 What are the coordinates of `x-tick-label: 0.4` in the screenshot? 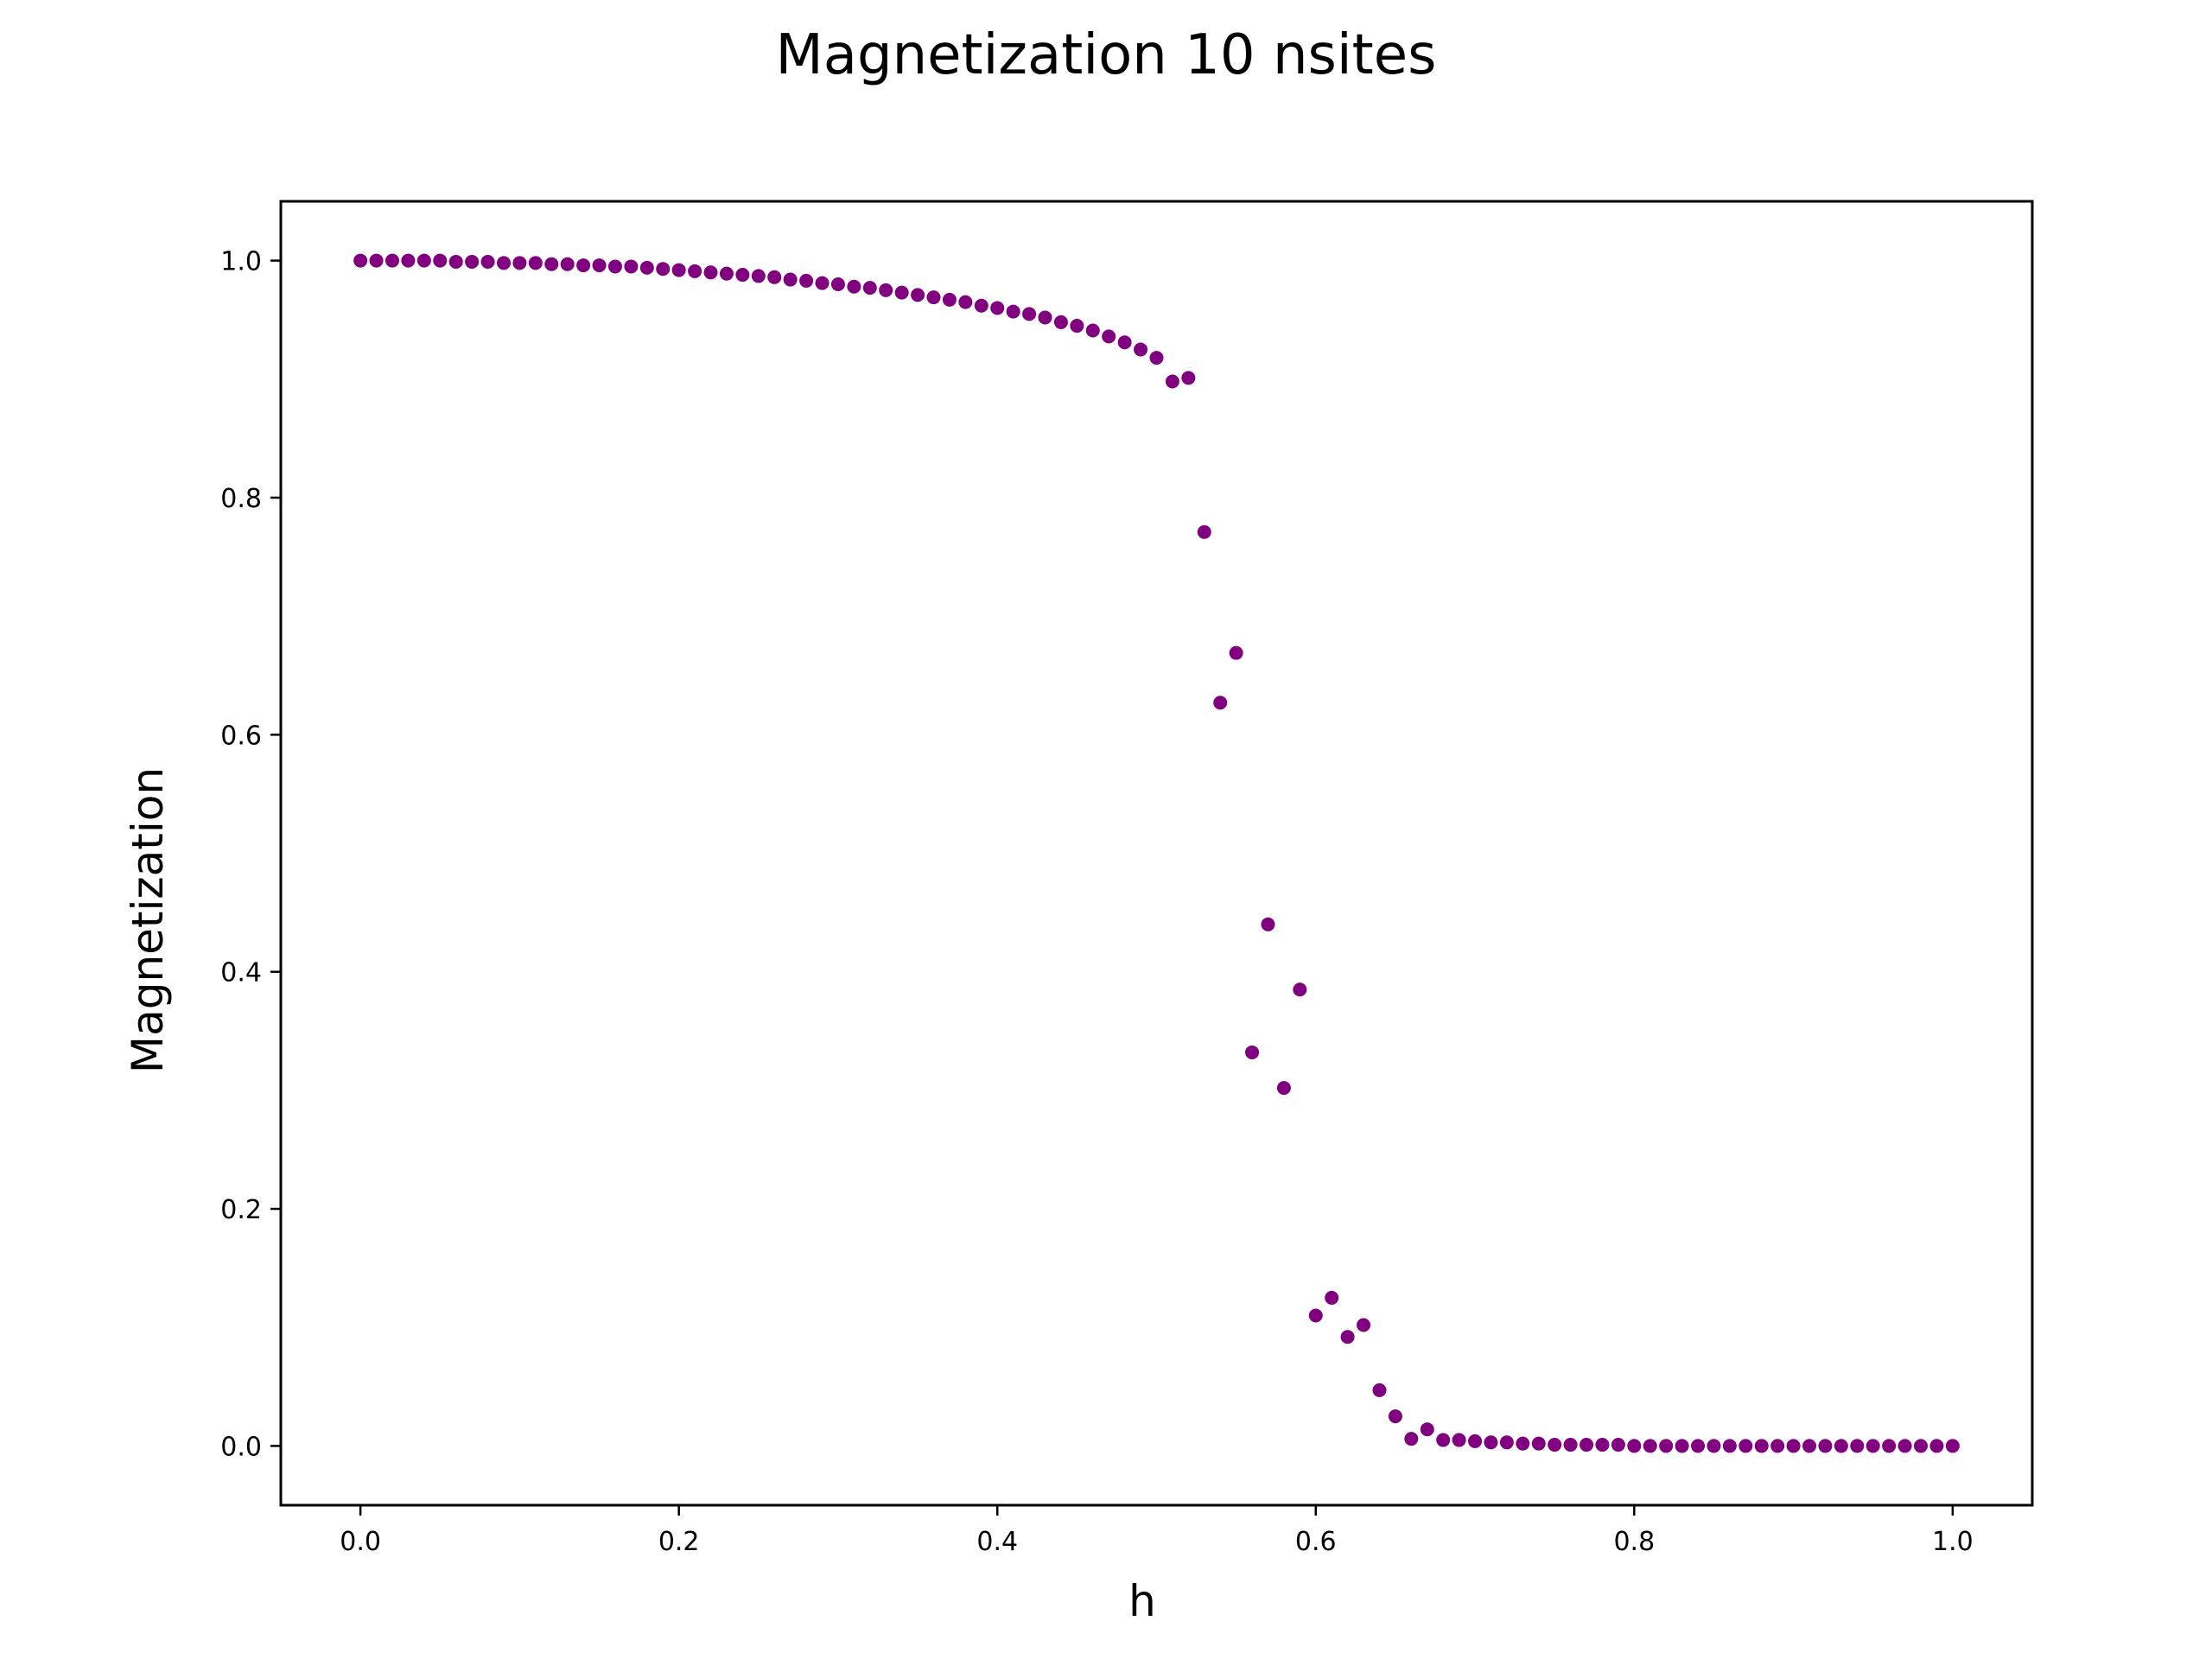 It's located at (997, 1542).